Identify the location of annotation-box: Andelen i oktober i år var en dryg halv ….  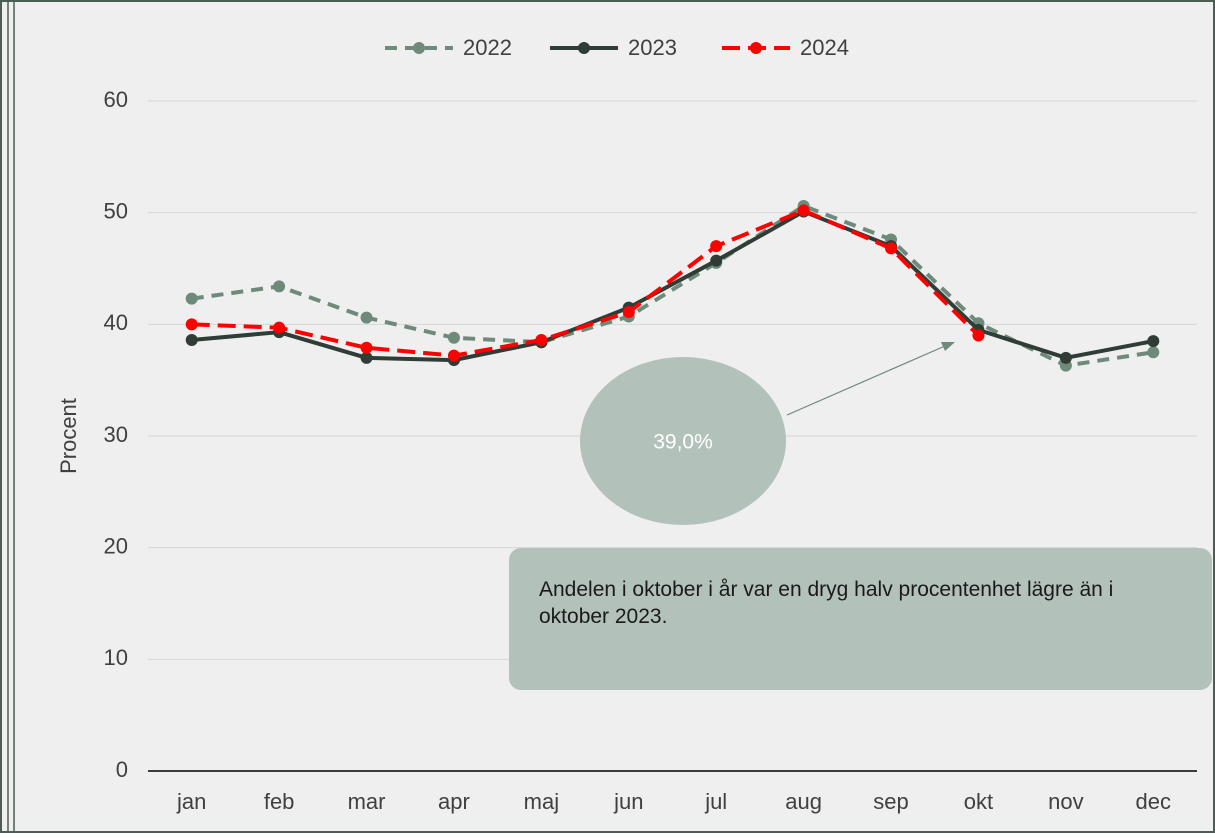
(860, 619).